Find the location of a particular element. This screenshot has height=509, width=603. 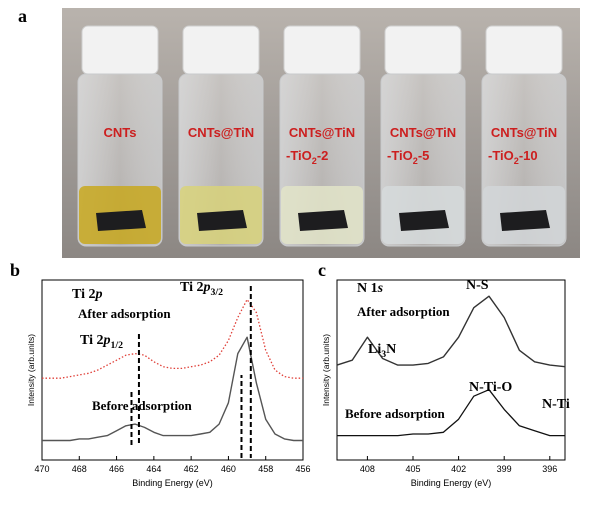

label-text: N 1 is located at coordinates (367, 288).